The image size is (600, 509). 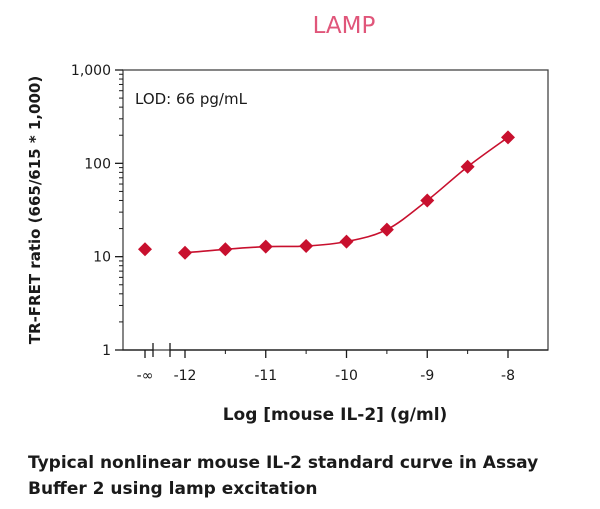 What do you see at coordinates (265, 376) in the screenshot?
I see `x-tick-label: -11` at bounding box center [265, 376].